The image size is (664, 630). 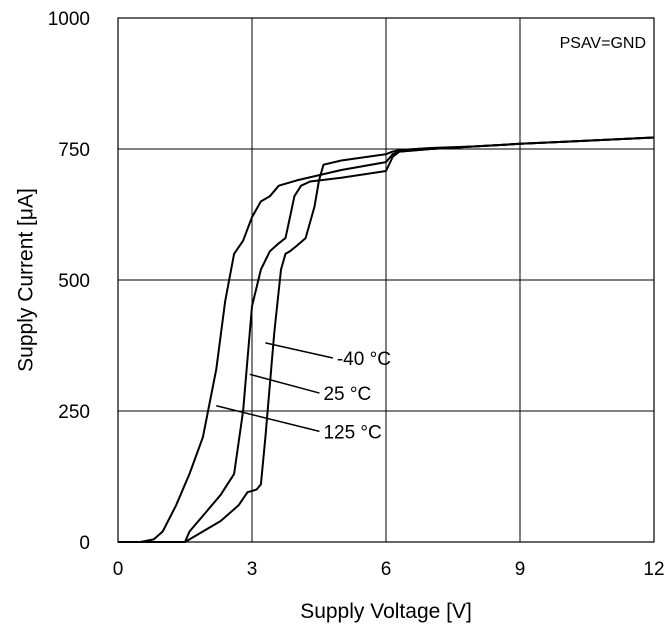 I want to click on callout-leader-25-c, so click(x=284, y=383).